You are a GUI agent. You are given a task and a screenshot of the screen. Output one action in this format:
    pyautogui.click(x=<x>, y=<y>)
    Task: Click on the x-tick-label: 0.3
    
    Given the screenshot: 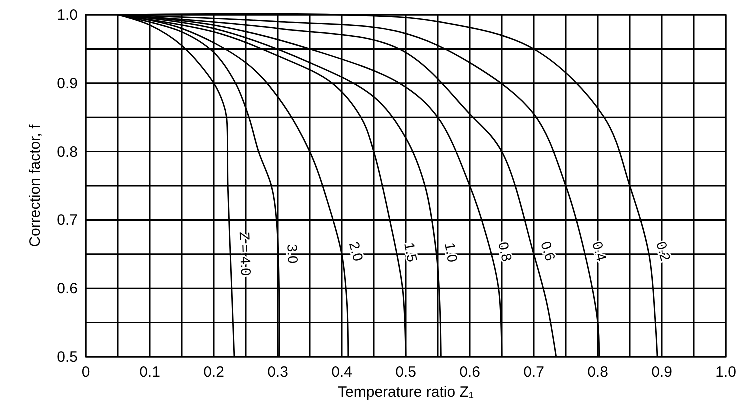 What is the action you would take?
    pyautogui.click(x=278, y=372)
    